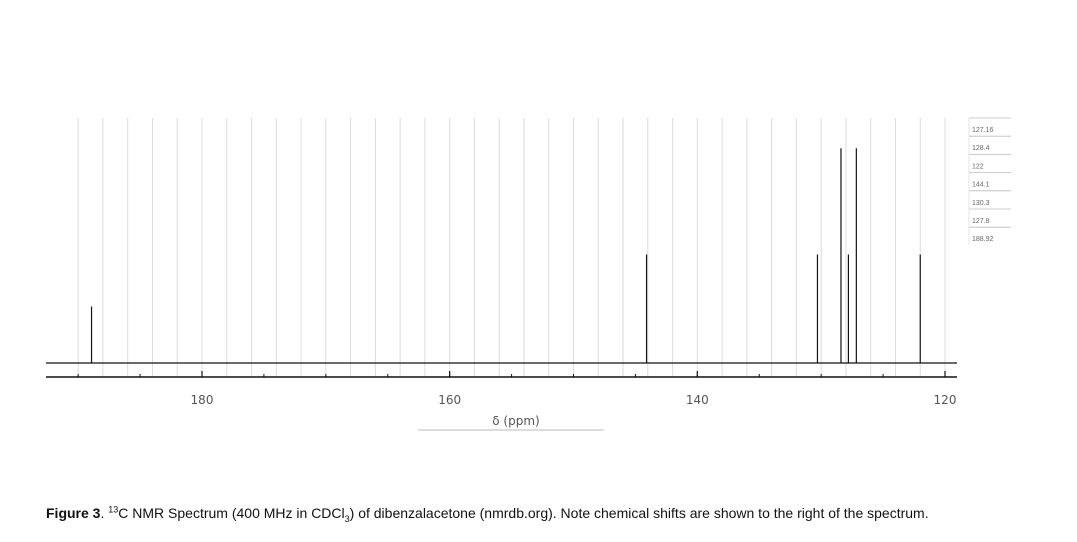 The width and height of the screenshot is (1077, 542). I want to click on shift-value: 122, so click(978, 166).